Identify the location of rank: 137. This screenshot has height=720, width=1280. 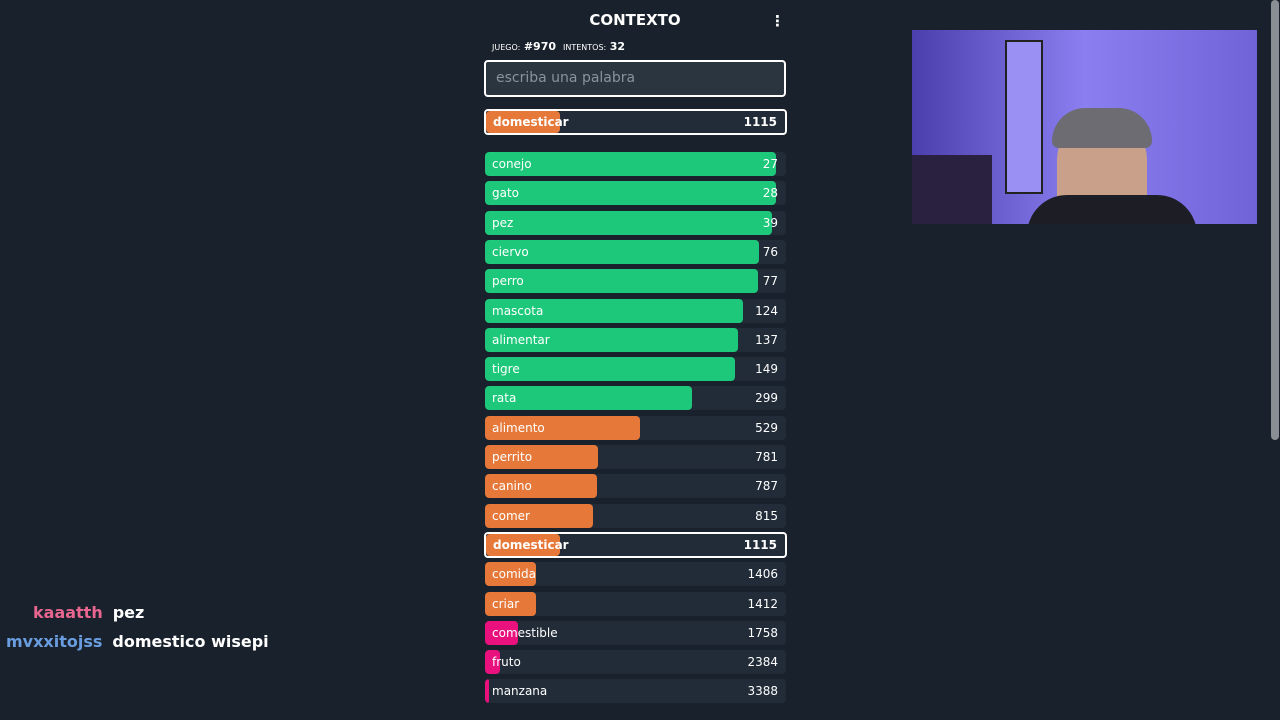
(766, 339).